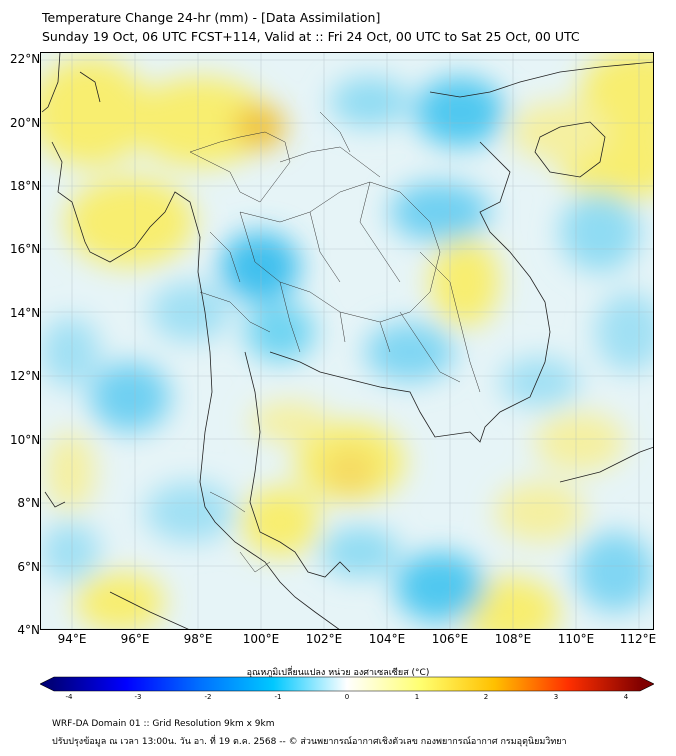  I want to click on lat-label: 22°N, so click(25, 59).